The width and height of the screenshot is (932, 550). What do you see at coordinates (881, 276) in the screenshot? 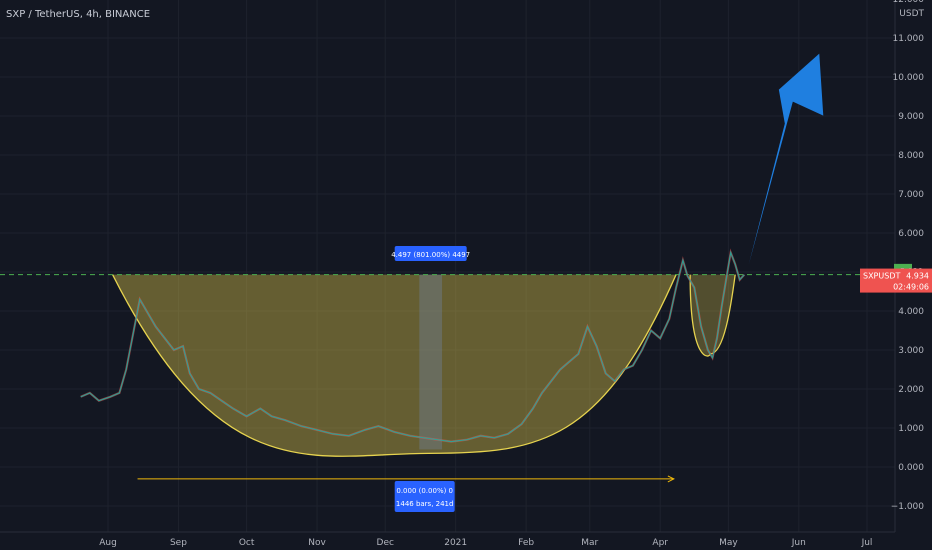
I see `price-tag-symbol: SXPUSDT` at bounding box center [881, 276].